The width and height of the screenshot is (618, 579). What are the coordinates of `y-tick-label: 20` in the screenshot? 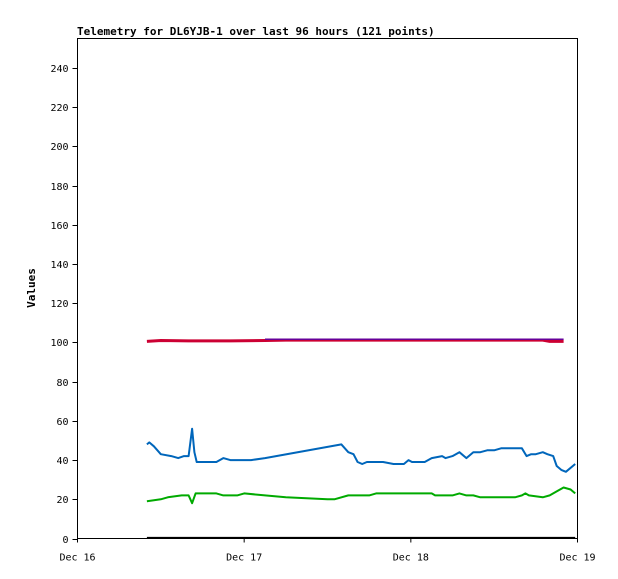 It's located at (62, 500).